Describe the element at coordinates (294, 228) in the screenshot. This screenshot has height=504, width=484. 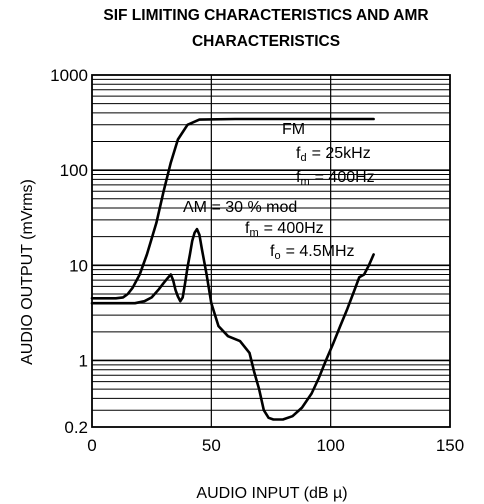
I see `am-fm-value: = 400Hz` at that location.